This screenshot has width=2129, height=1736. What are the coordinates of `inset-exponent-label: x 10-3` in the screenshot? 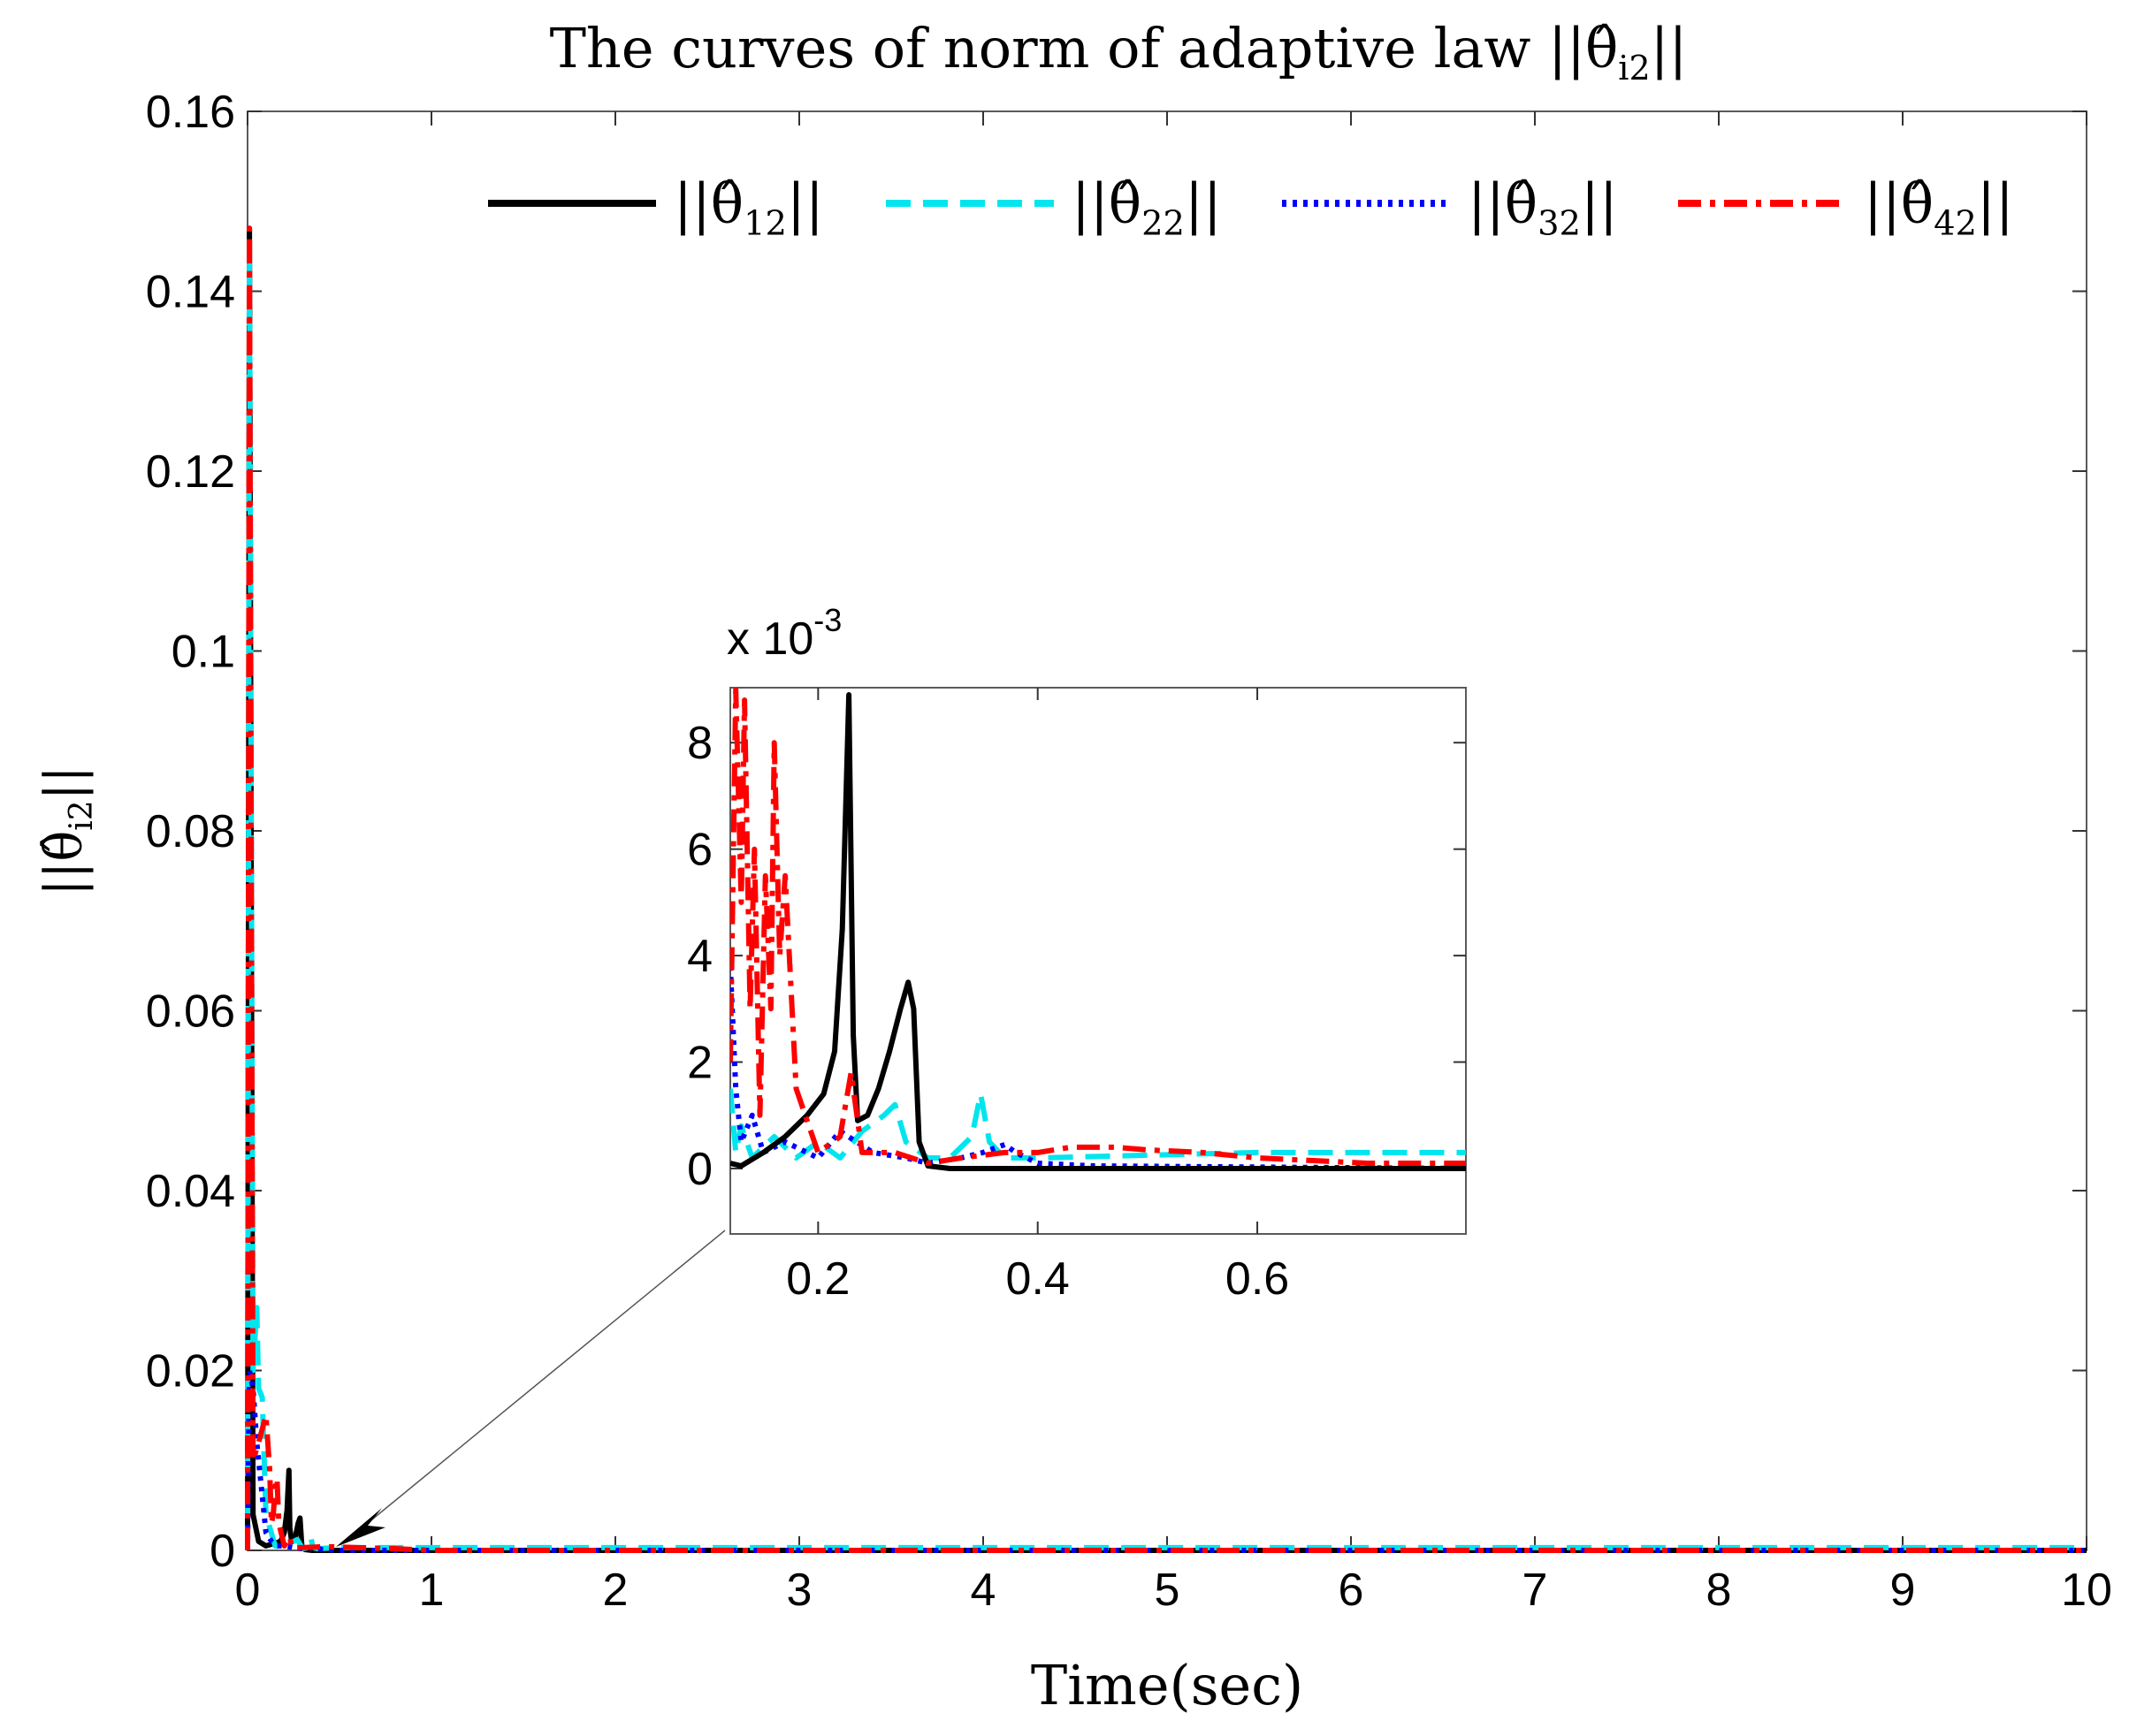 It's located at (785, 634).